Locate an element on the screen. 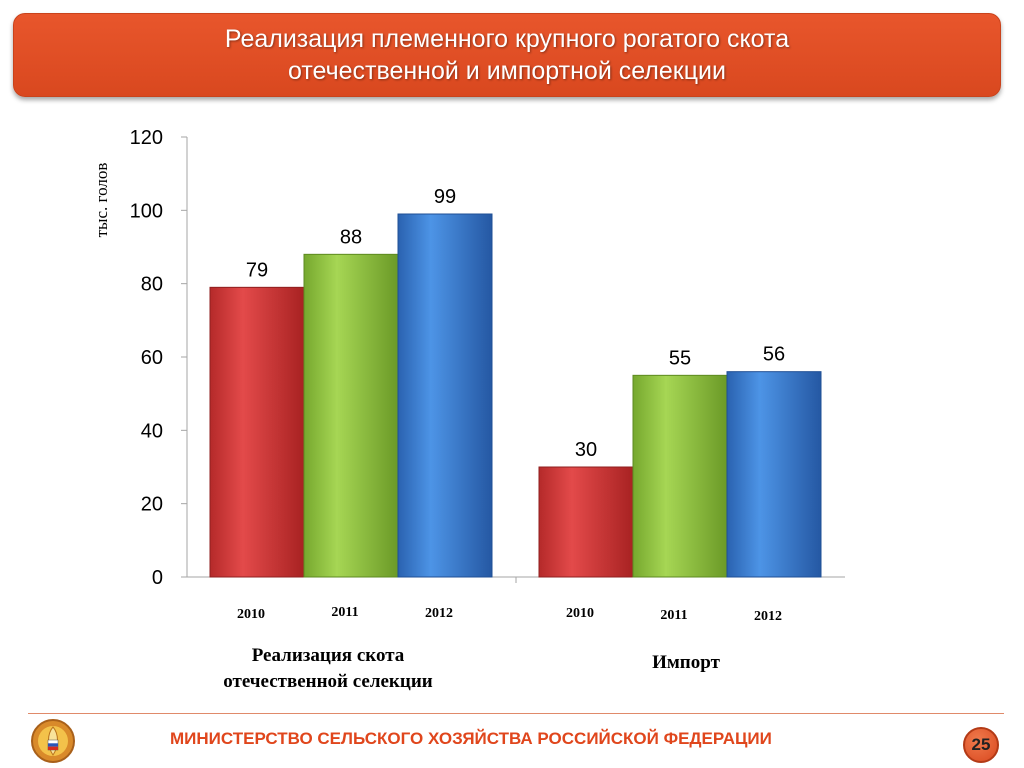 The width and height of the screenshot is (1024, 768). y-tick-label: 100 is located at coordinates (146, 211).